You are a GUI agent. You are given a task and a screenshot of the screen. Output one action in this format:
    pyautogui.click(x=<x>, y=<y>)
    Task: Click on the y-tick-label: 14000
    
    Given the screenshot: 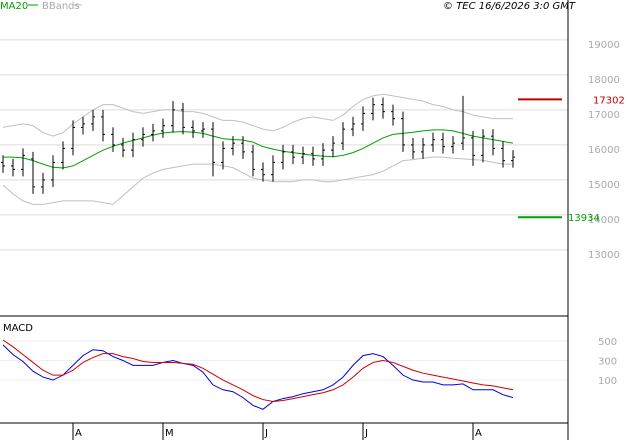 What is the action you would take?
    pyautogui.click(x=604, y=220)
    